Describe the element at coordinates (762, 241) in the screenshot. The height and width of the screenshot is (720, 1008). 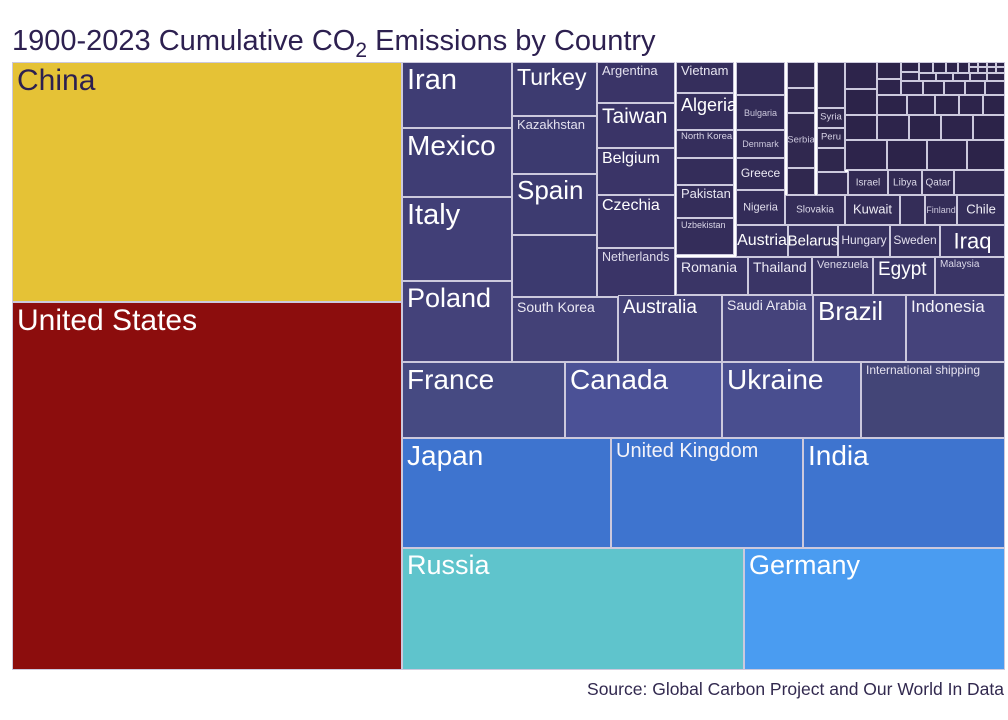
I see `treemap-cell-austria: Austria` at that location.